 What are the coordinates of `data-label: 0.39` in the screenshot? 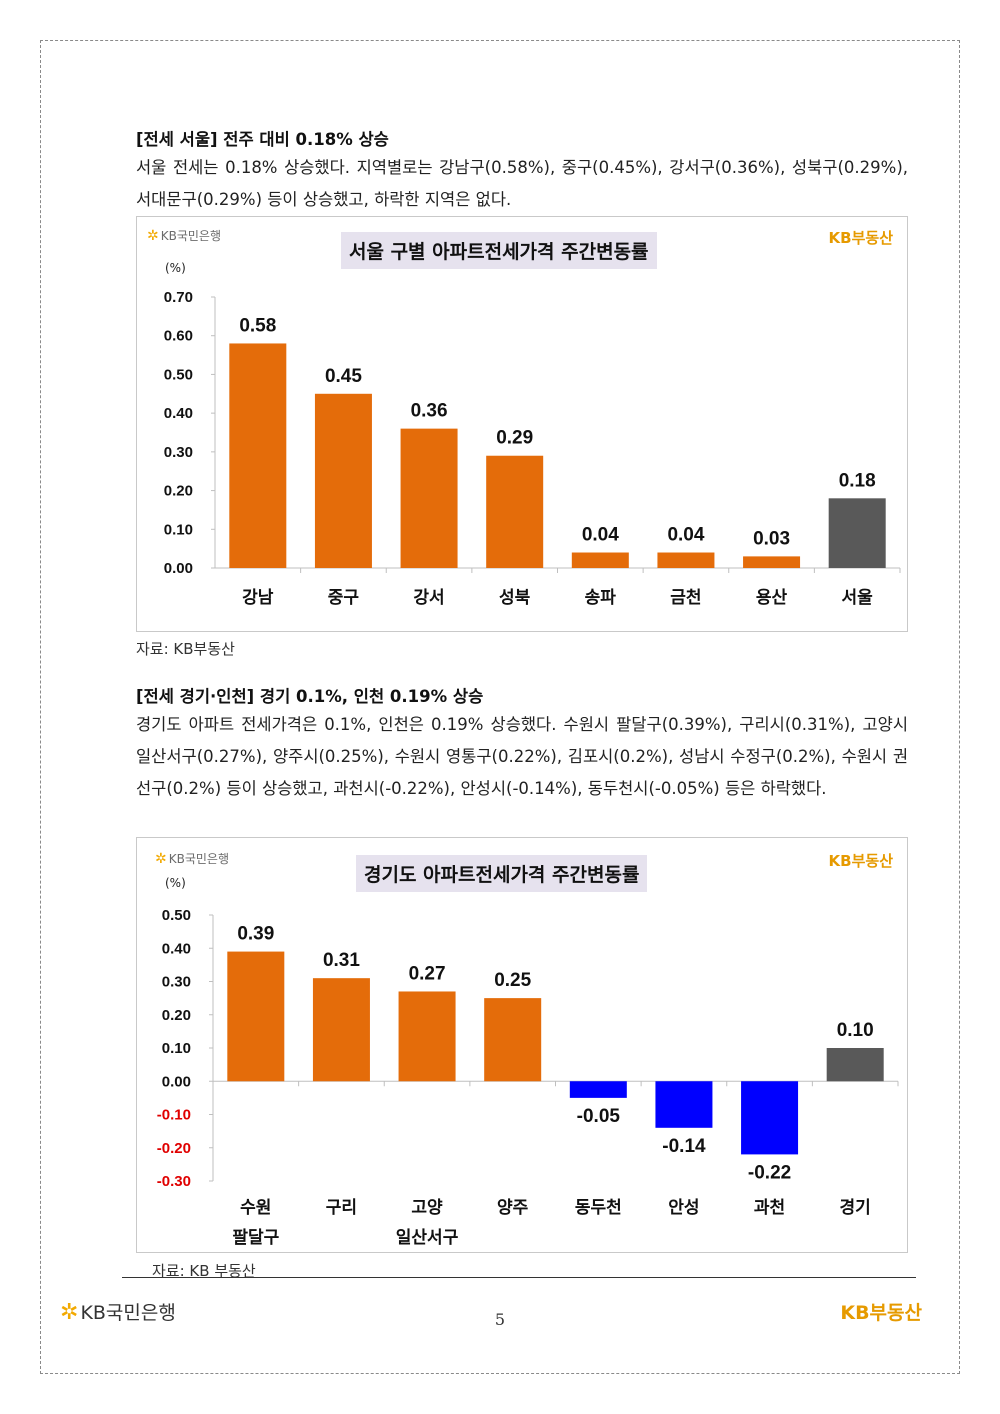 It's located at (255, 934).